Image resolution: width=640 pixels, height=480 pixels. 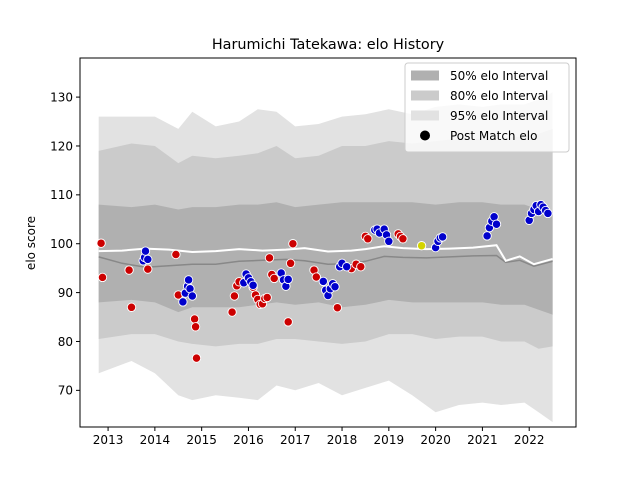 What do you see at coordinates (435, 440) in the screenshot?
I see `x-tick-label: 2020` at bounding box center [435, 440].